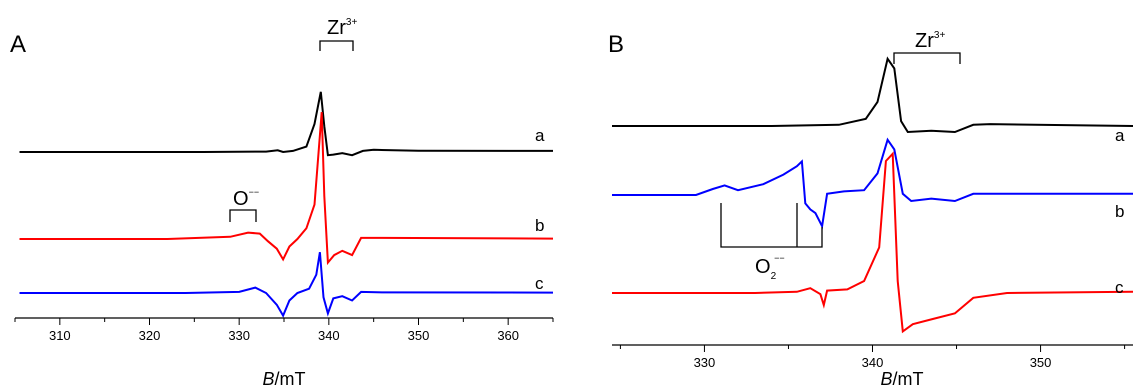  Describe the element at coordinates (336, 45) in the screenshot. I see `panel-a-zr-bracket` at that location.